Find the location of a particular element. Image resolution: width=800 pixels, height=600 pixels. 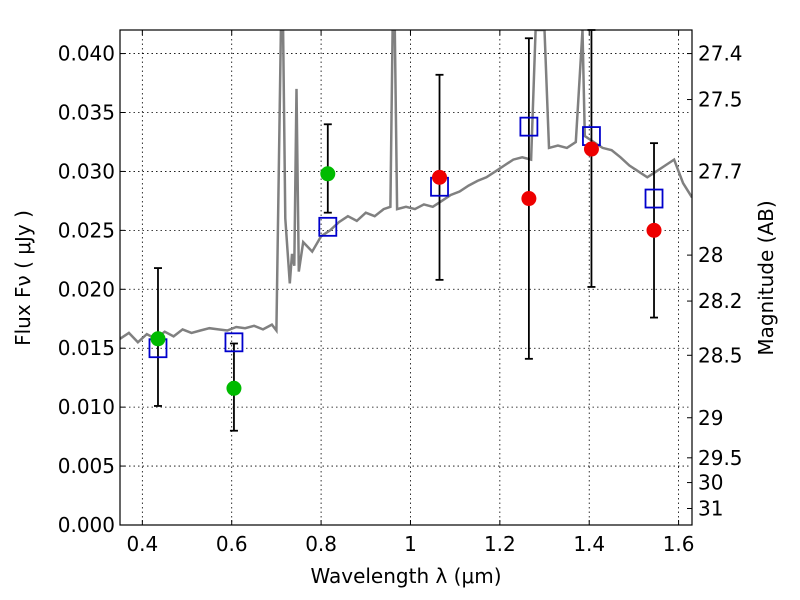

y-tick-label: 0.015 is located at coordinates (86, 348).